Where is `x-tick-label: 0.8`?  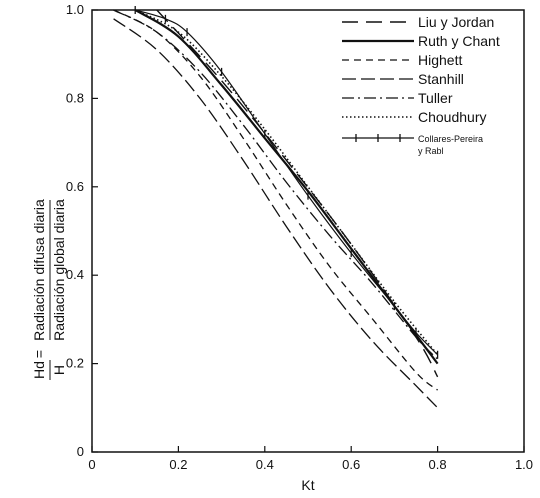 x-tick-label: 0.8 is located at coordinates (438, 464).